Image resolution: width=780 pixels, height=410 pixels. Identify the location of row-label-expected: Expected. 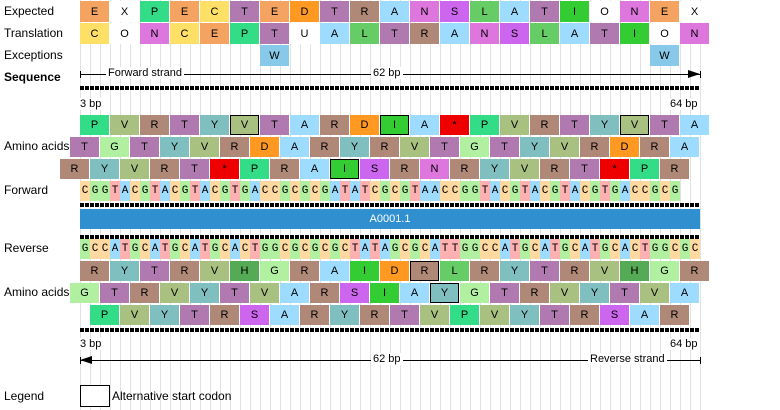
(29, 11).